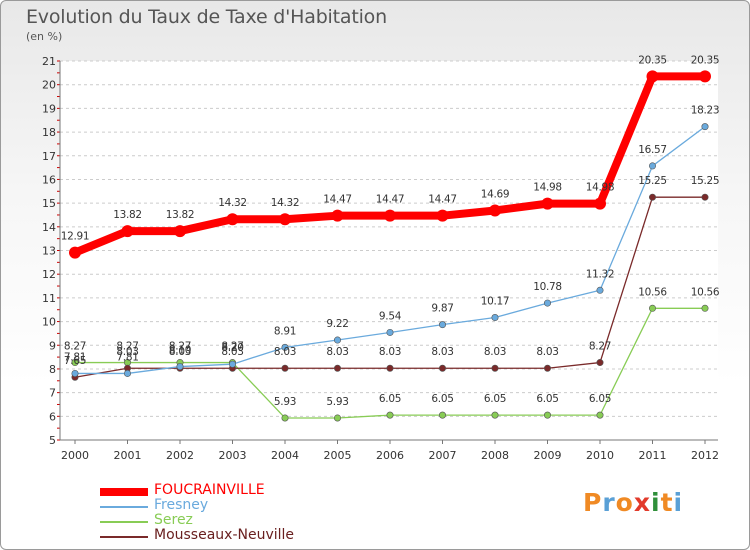 The width and height of the screenshot is (750, 550). Describe the element at coordinates (232, 348) in the screenshot. I see `data-label: 8.20` at that location.